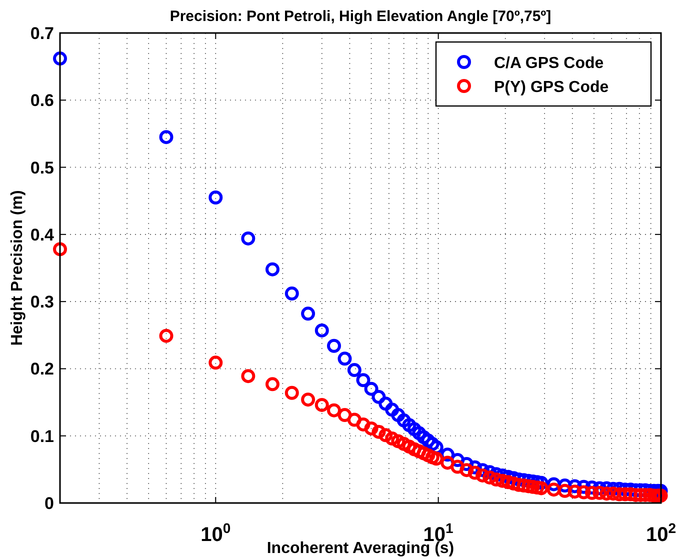  Describe the element at coordinates (42, 234) in the screenshot. I see `y-tick-label: 0.4` at that location.